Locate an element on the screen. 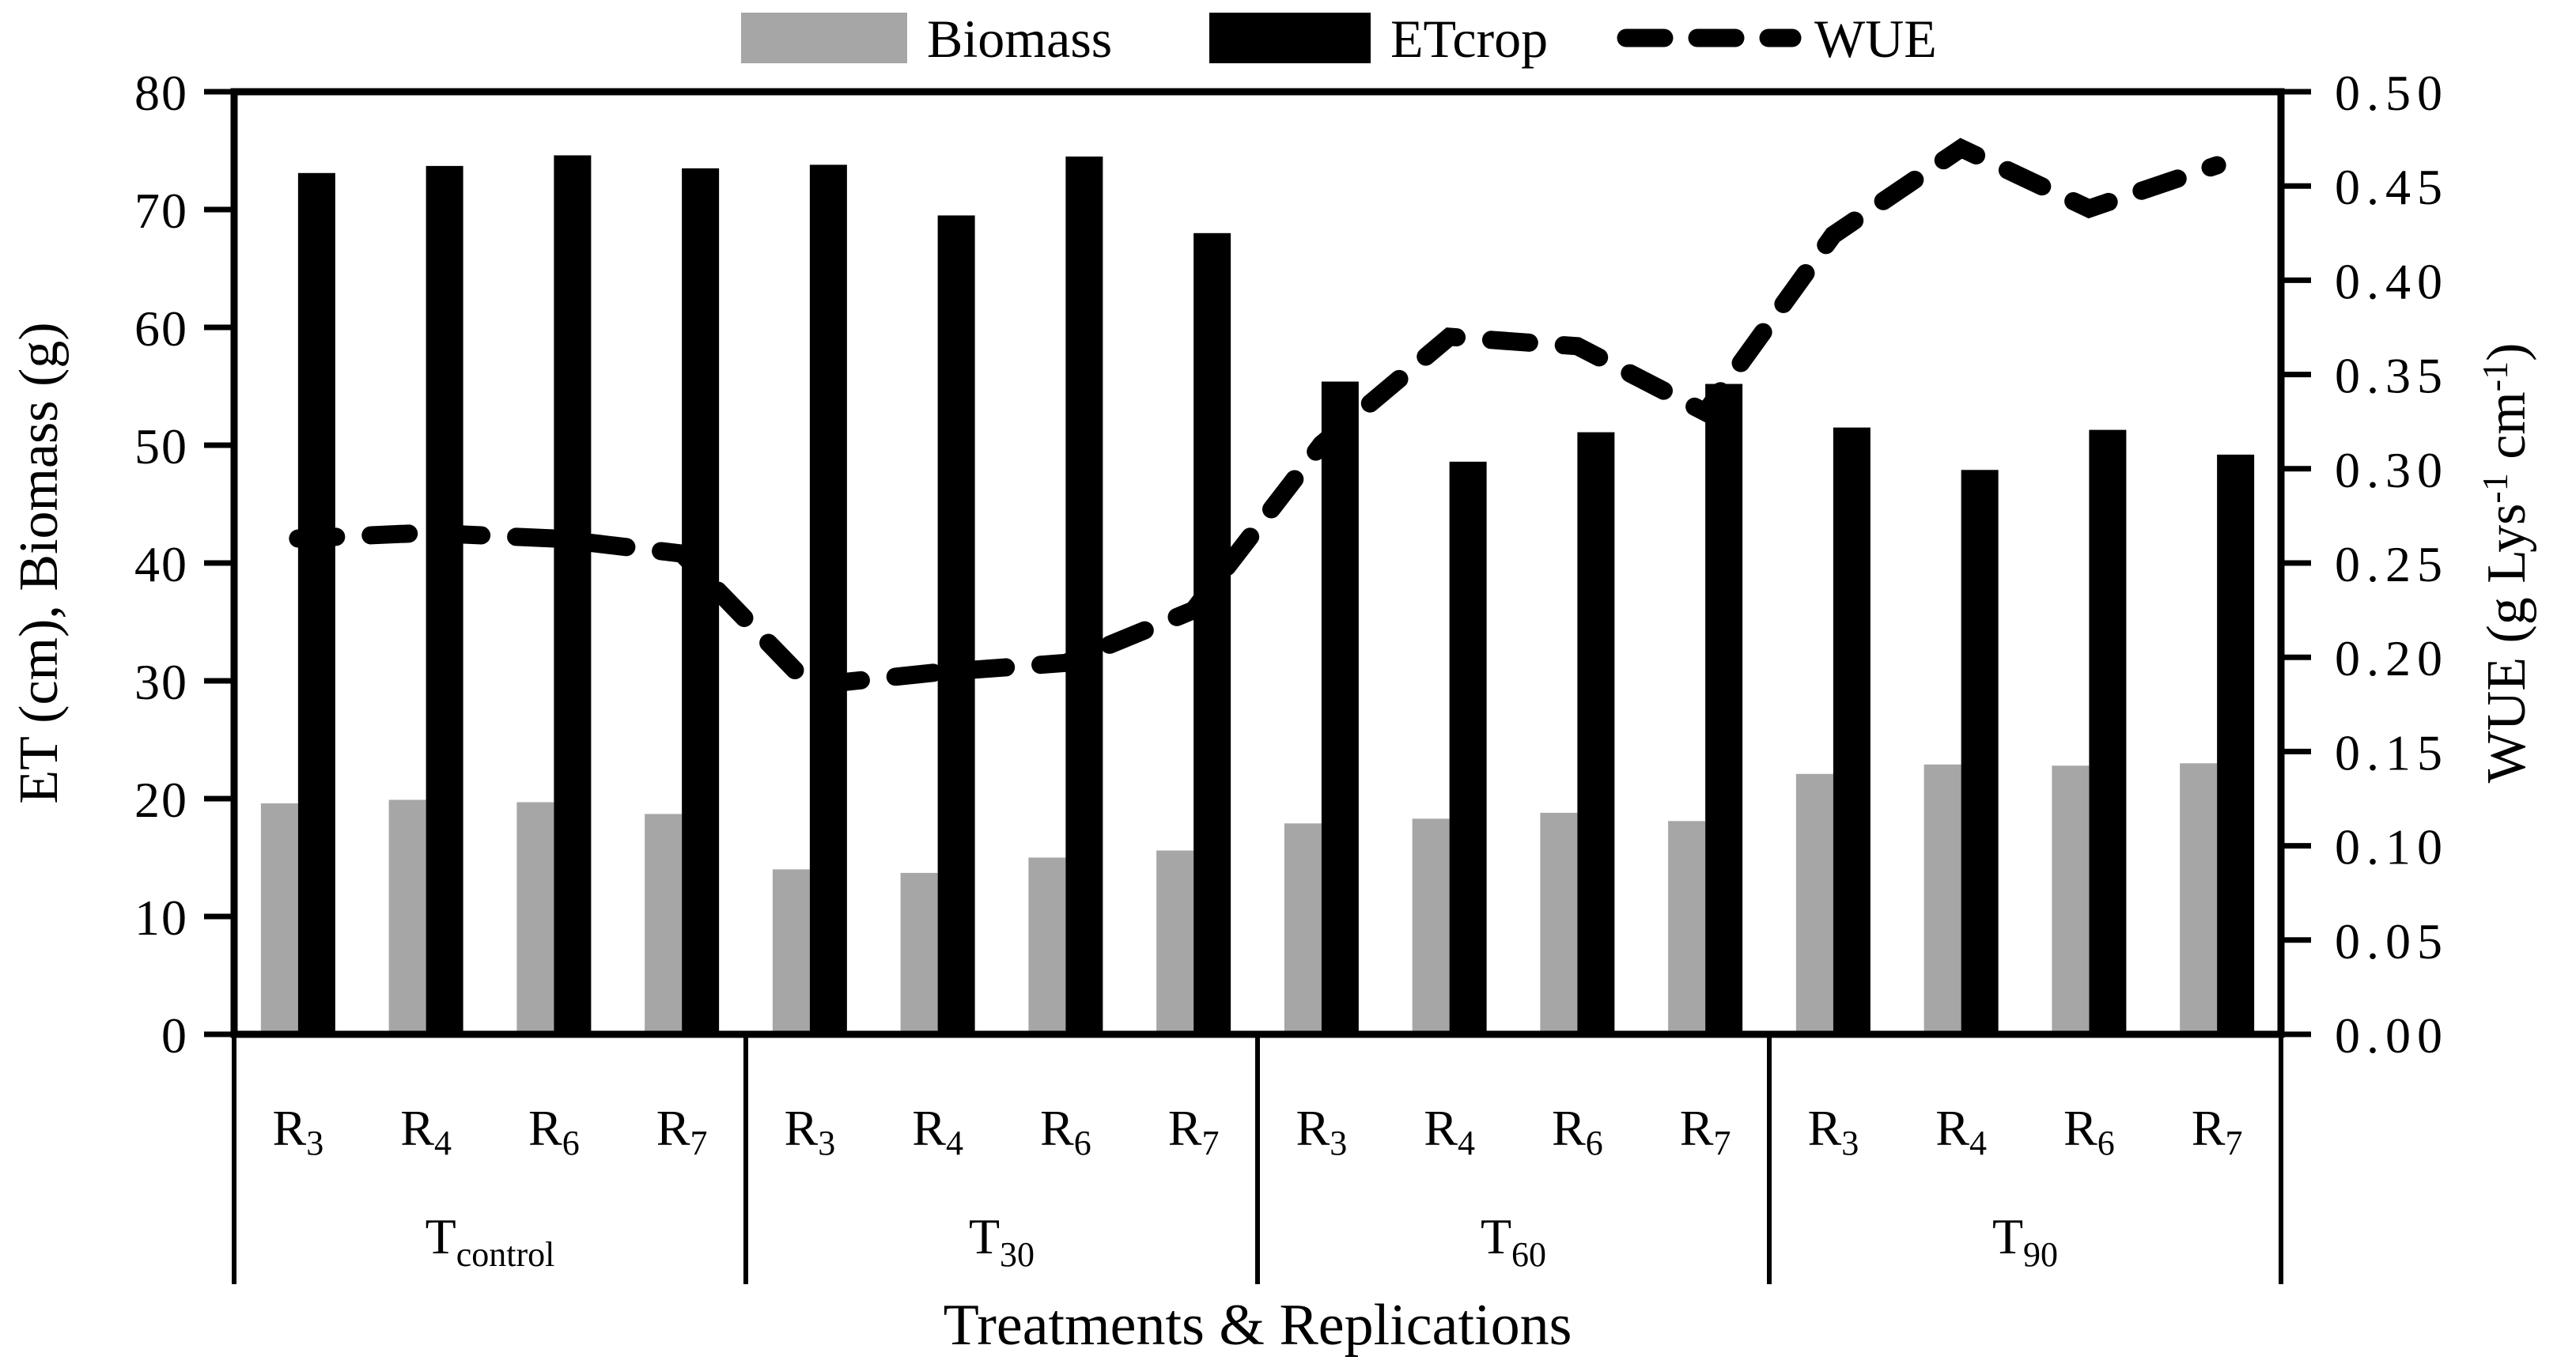  left-axis-tick-label: 30 is located at coordinates (161, 682).